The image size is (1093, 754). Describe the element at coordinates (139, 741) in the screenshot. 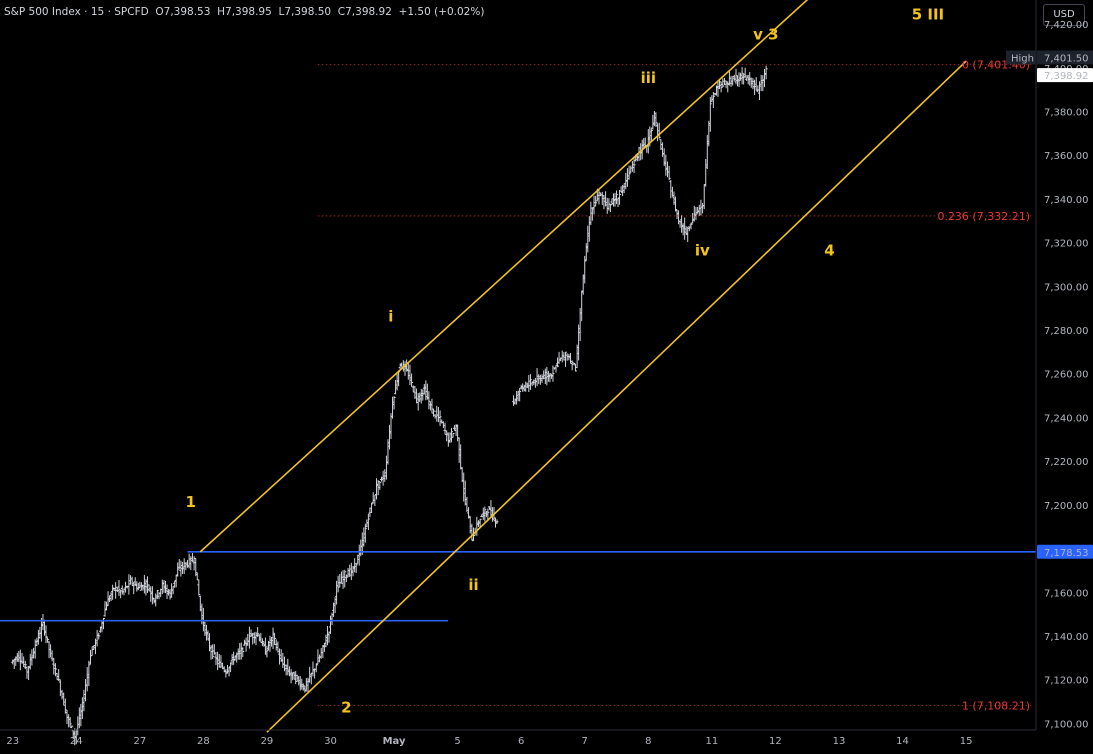

I see `time-tick-label: 27` at that location.